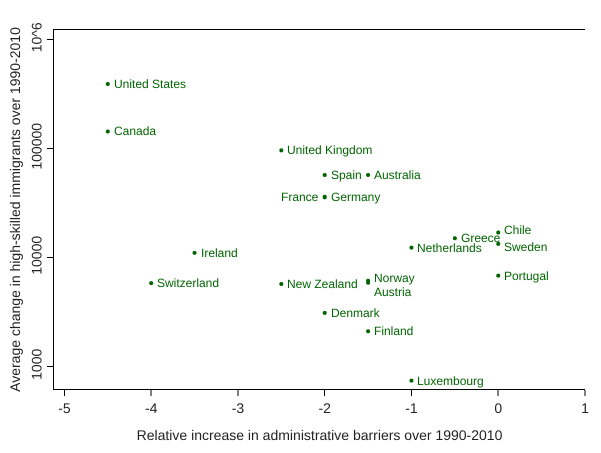 Image resolution: width=601 pixels, height=453 pixels. What do you see at coordinates (15, 209) in the screenshot?
I see `y-axis-title: Average change in high-skilled immigrants over 1990-2010` at bounding box center [15, 209].